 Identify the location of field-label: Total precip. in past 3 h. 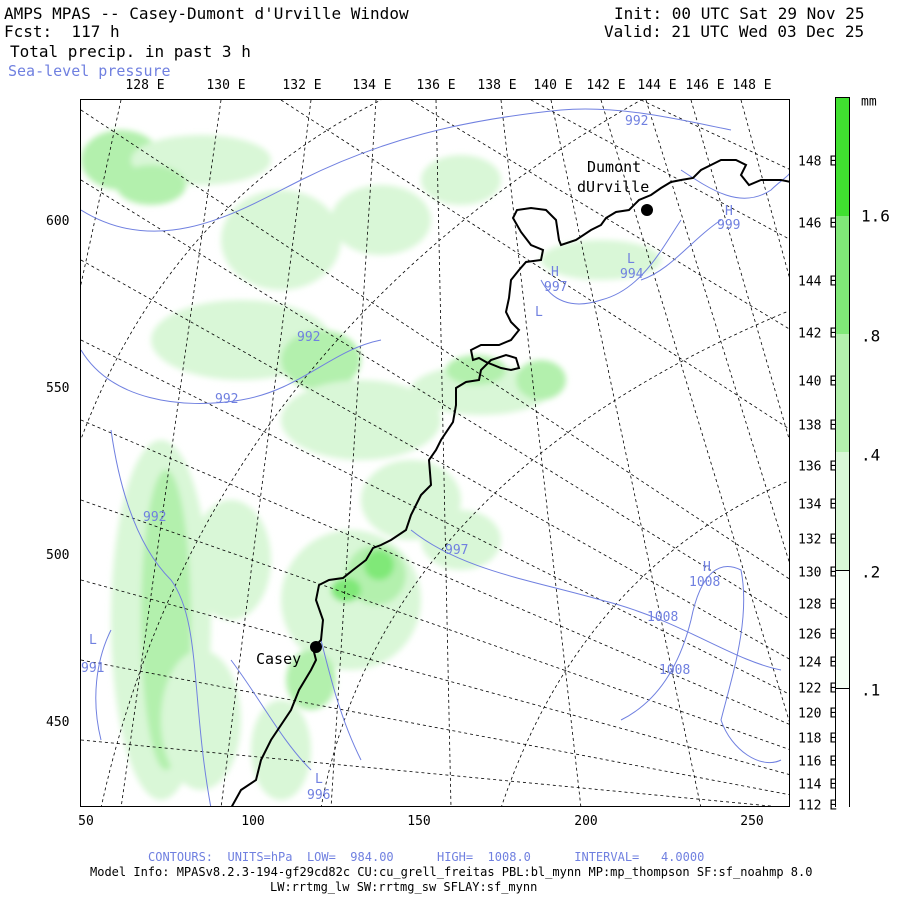
(130, 51).